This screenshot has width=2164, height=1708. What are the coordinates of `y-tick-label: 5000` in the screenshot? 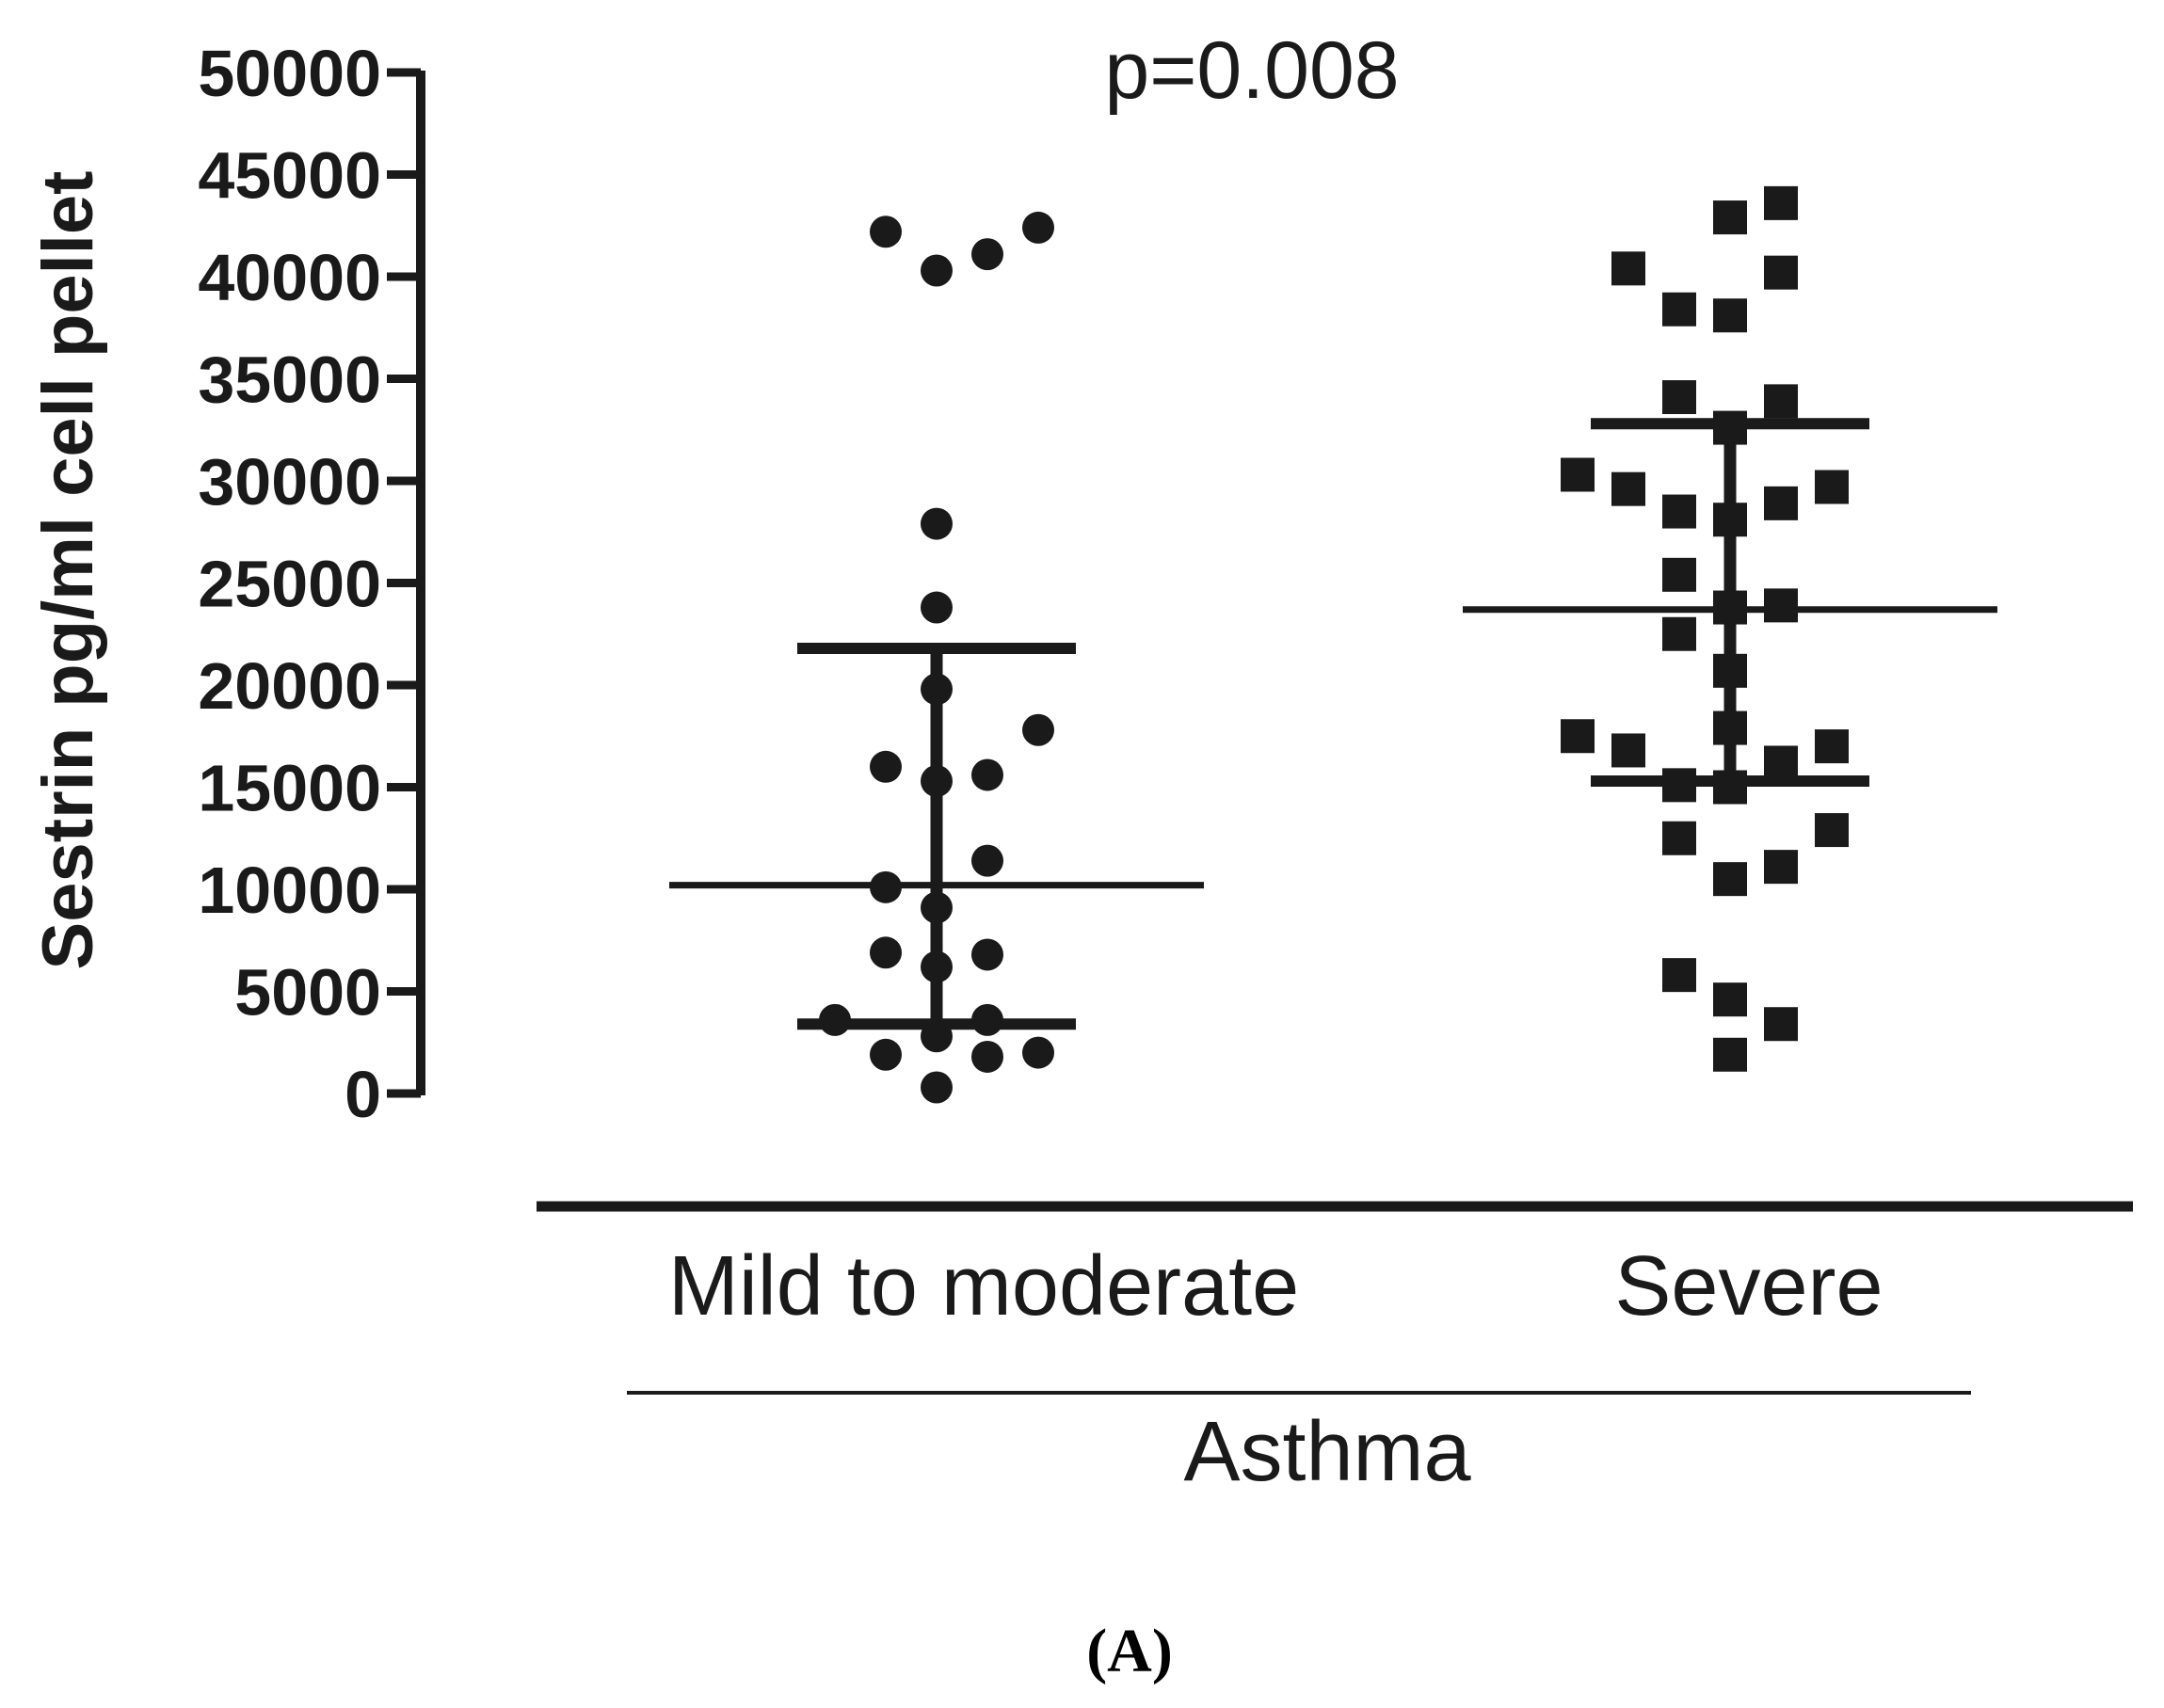 It's located at (307, 993).